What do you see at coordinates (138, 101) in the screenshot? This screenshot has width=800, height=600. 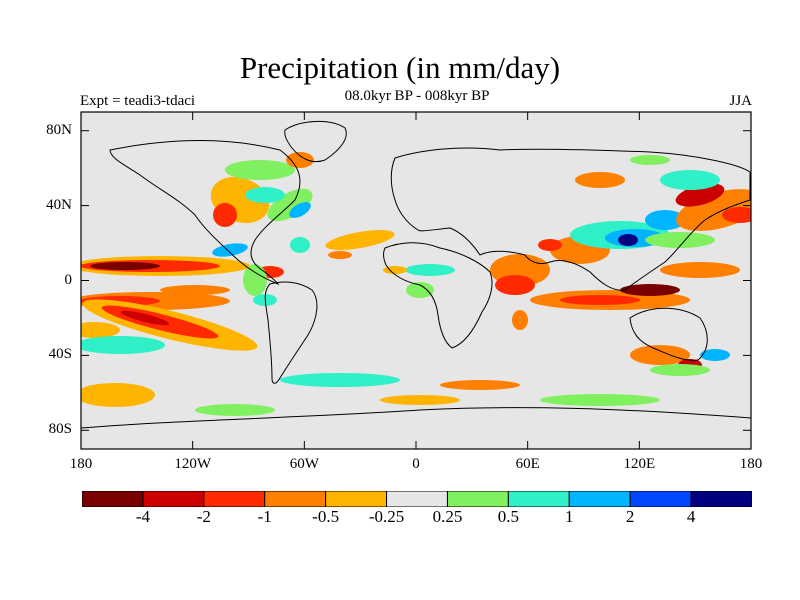 I see `experiment-label: Expt = teadi3-tdaci` at bounding box center [138, 101].